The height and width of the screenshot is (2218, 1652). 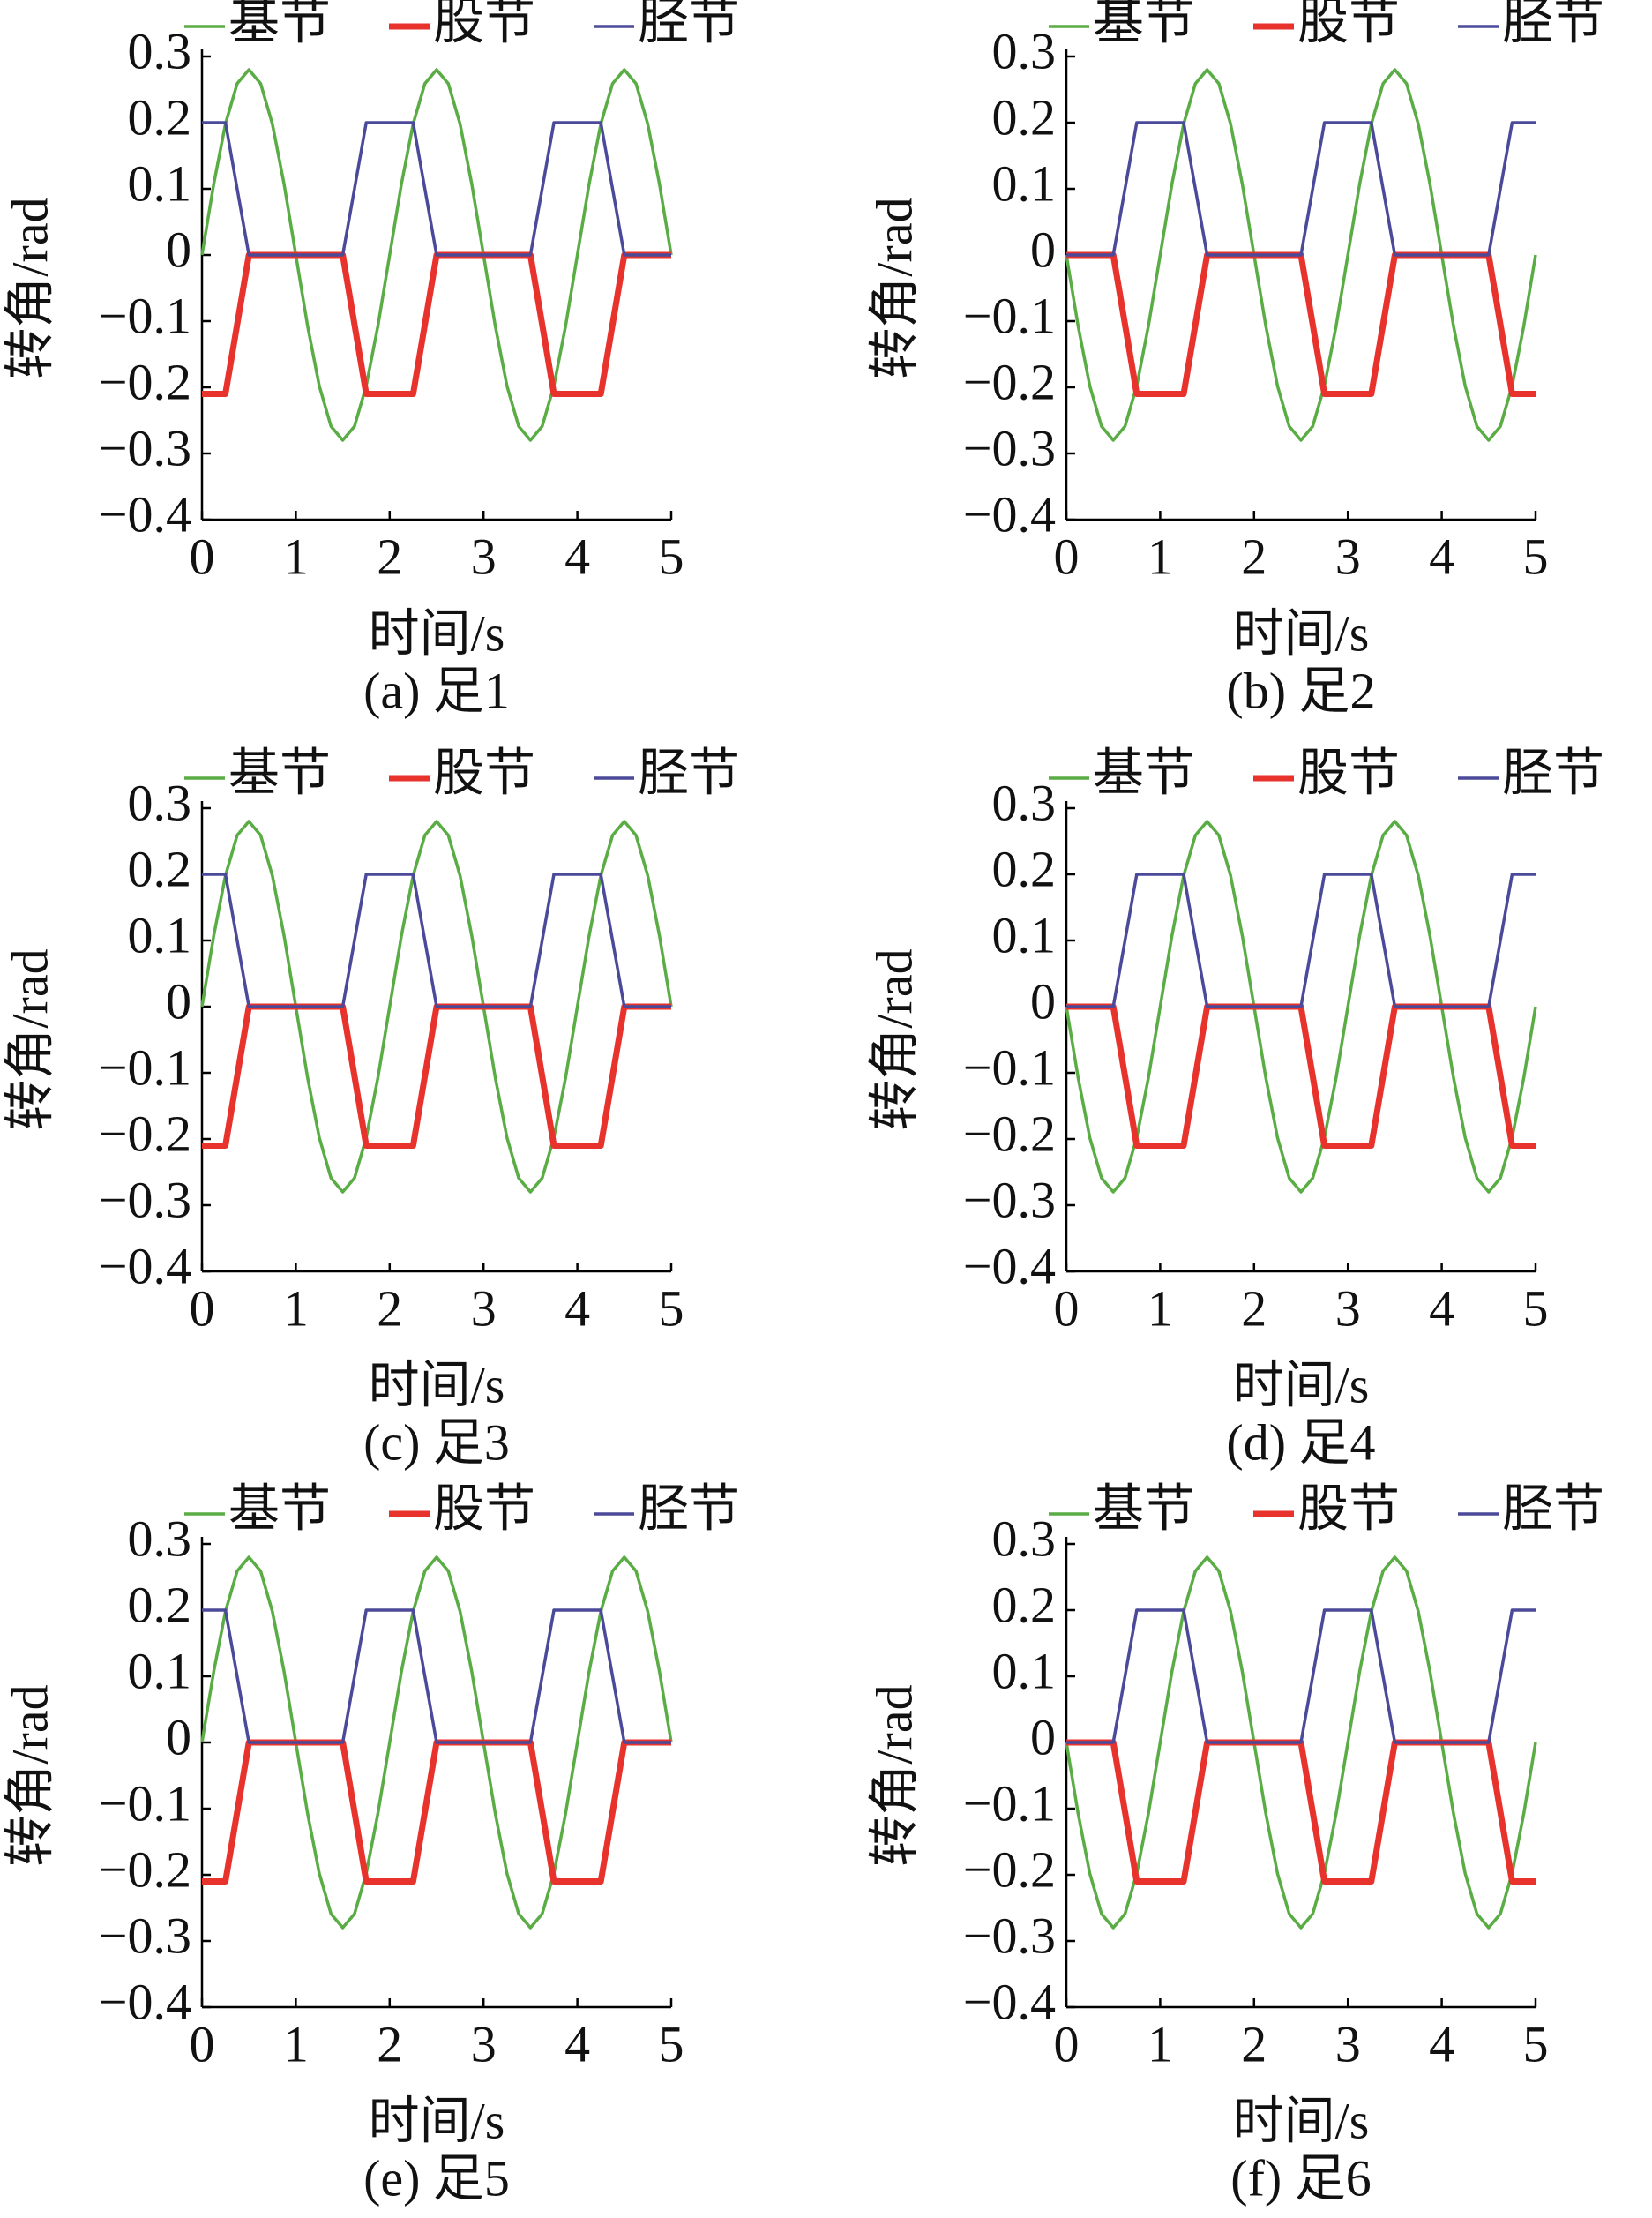 I want to click on caption: (c) 足3, so click(x=436, y=1442).